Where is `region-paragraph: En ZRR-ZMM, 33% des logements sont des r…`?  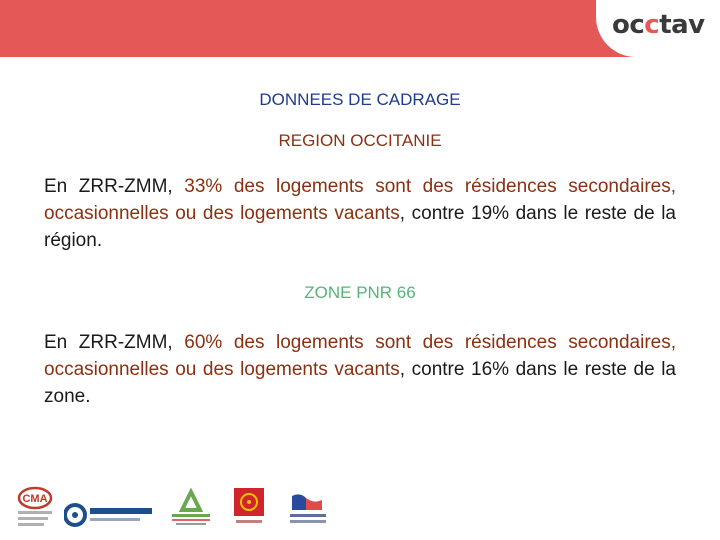
region-paragraph: En ZRR-ZMM, 33% des logements sont des r… is located at coordinates (360, 213).